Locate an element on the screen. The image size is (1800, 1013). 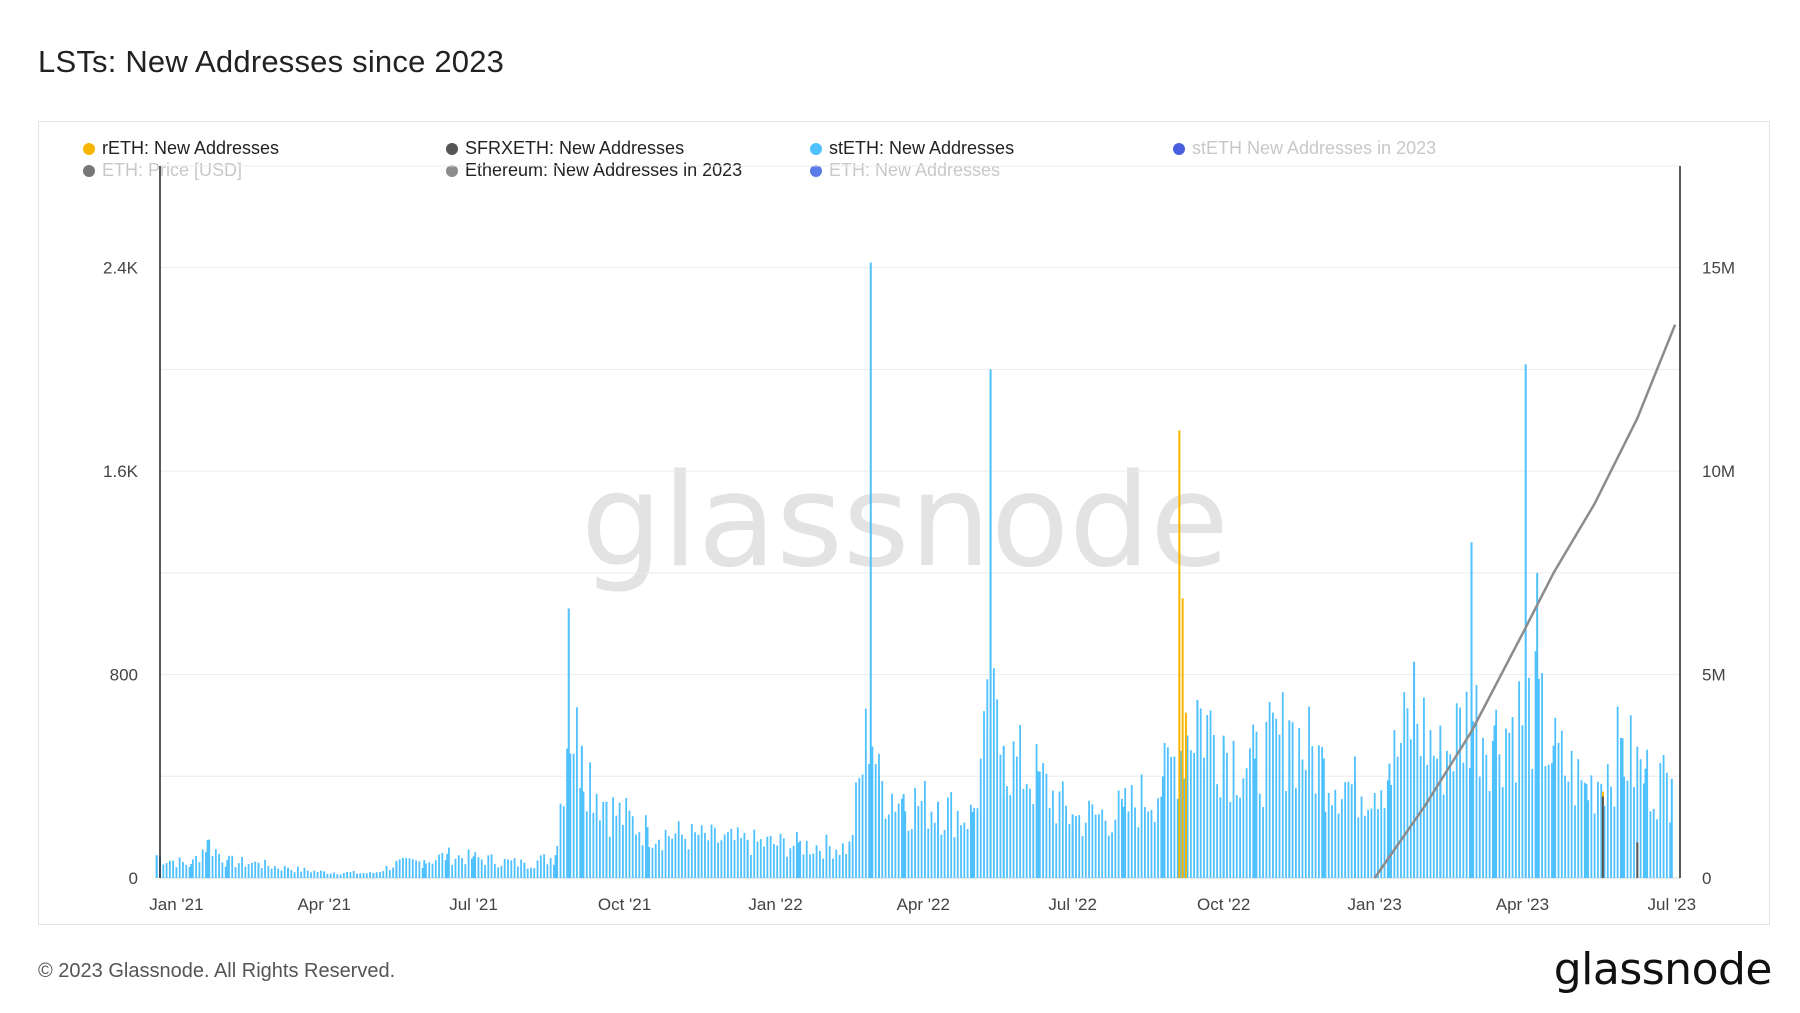
brand-logo: glassnode is located at coordinates (1663, 969).